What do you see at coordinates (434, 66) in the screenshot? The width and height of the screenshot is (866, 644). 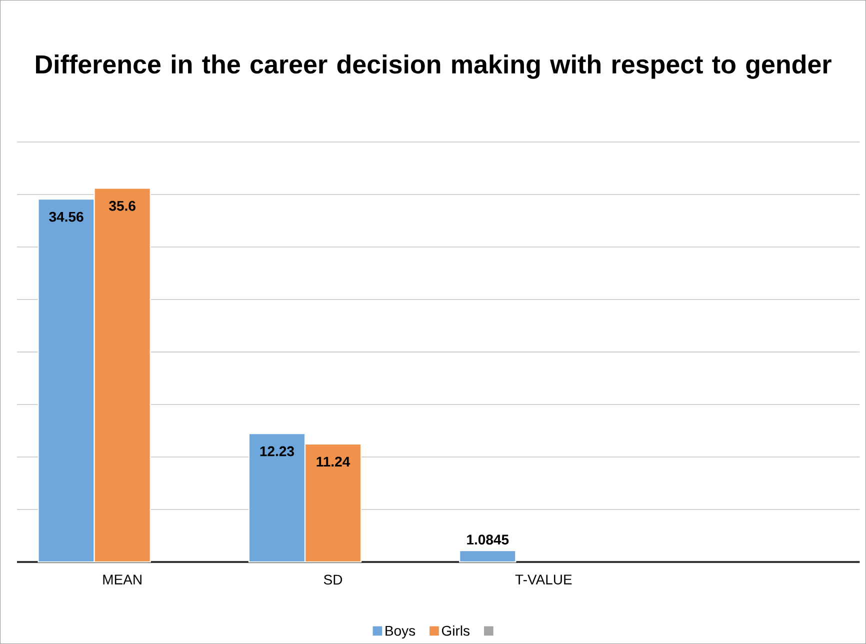 I see `chart-title: Difference in the career decision making with respect to gender` at bounding box center [434, 66].